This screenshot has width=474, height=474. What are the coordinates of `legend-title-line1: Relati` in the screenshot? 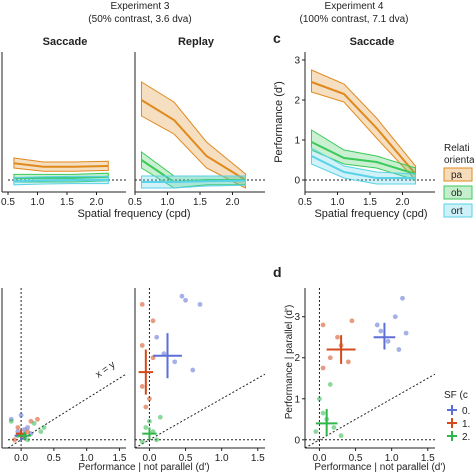 It's located at (457, 148).